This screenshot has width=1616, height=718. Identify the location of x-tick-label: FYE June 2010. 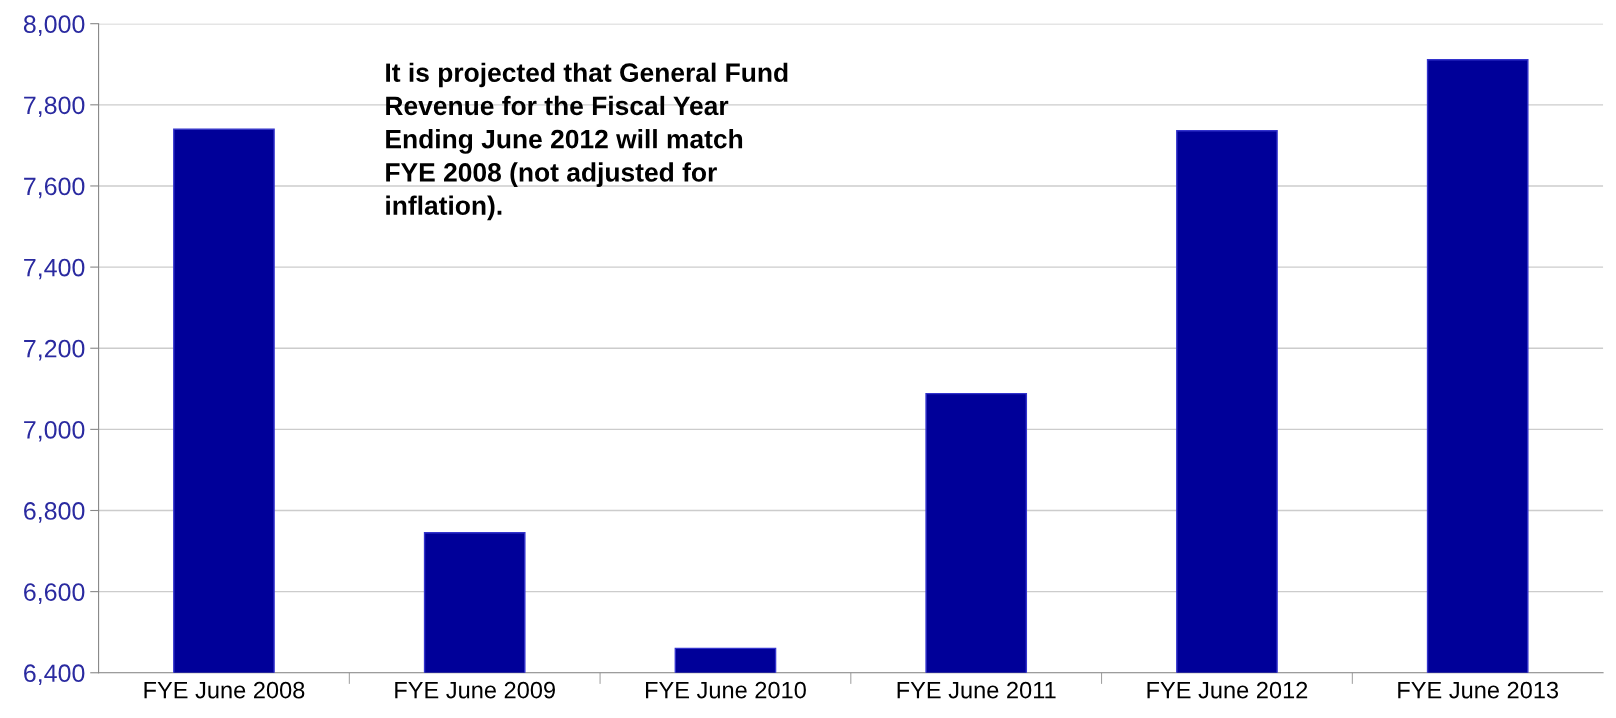
(726, 690).